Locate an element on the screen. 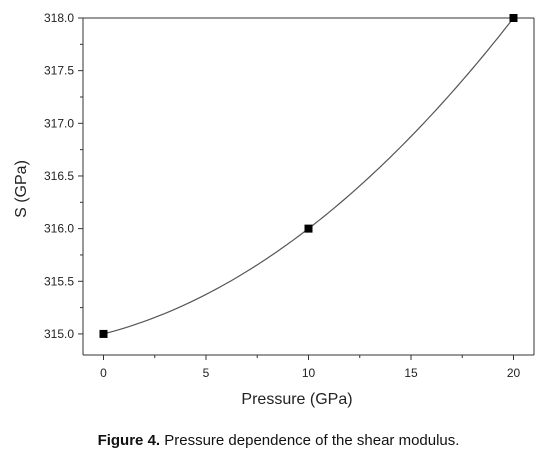 The height and width of the screenshot is (458, 557). x-tick-label: 10 is located at coordinates (309, 373).